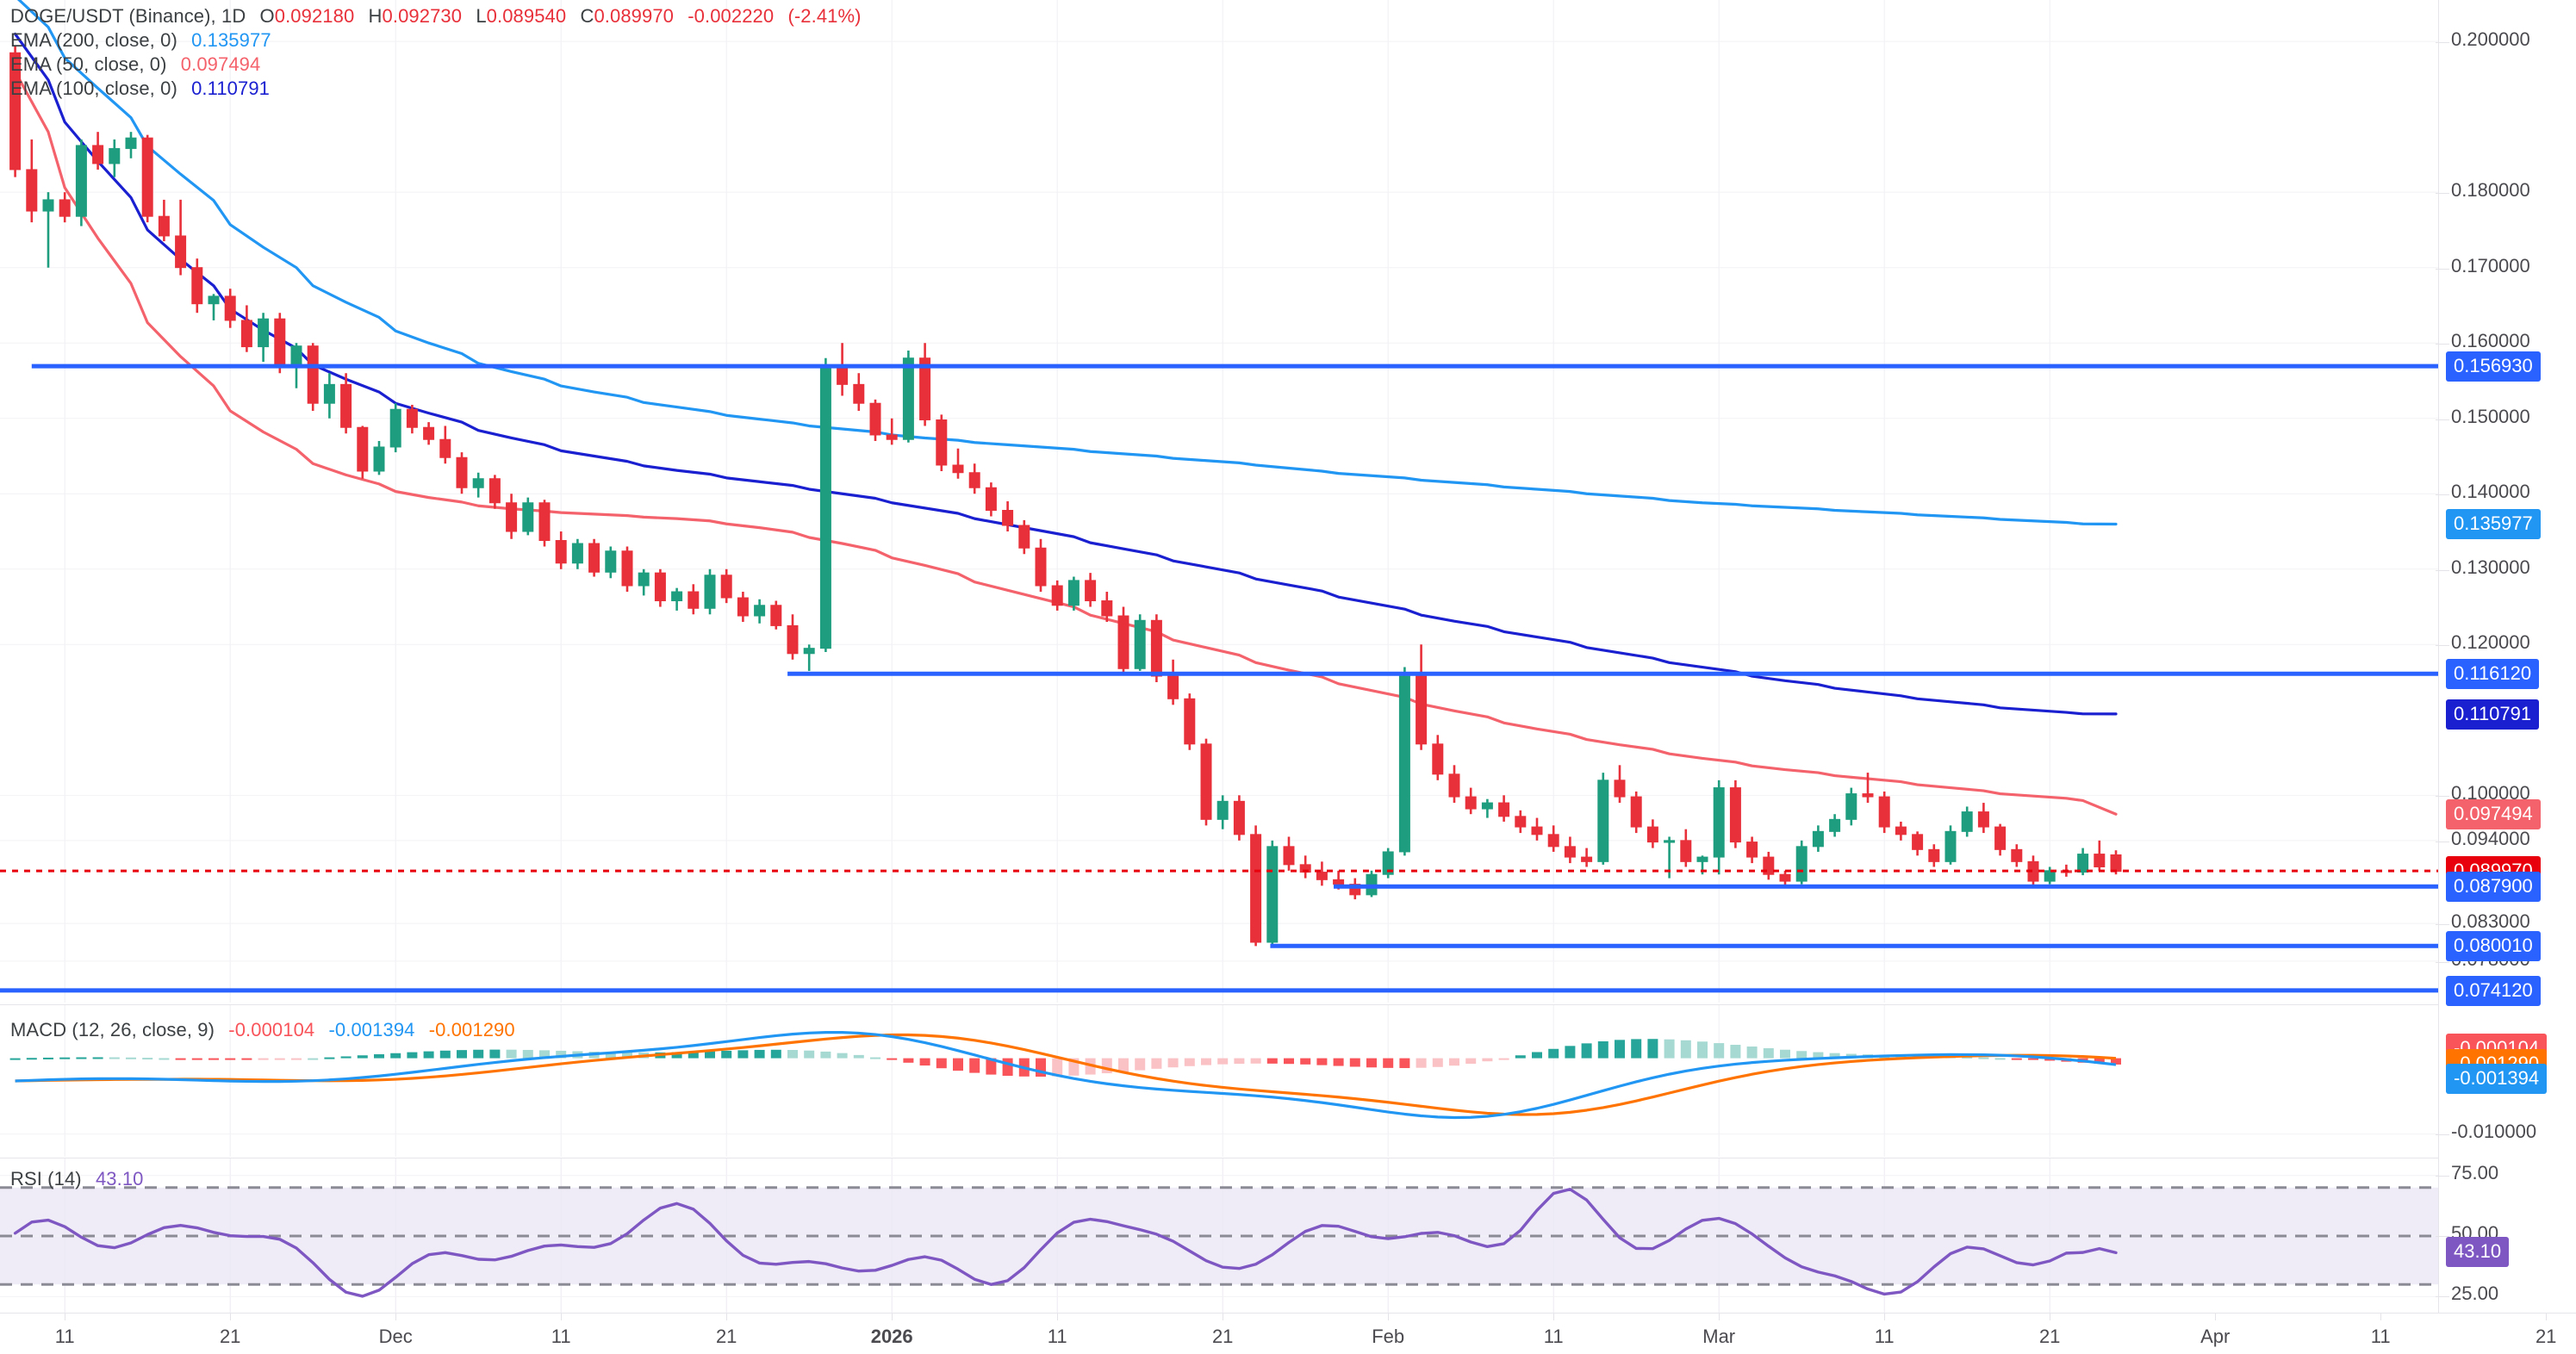  I want to click on price-tick-0.120000: 0.120000, so click(2483, 642).